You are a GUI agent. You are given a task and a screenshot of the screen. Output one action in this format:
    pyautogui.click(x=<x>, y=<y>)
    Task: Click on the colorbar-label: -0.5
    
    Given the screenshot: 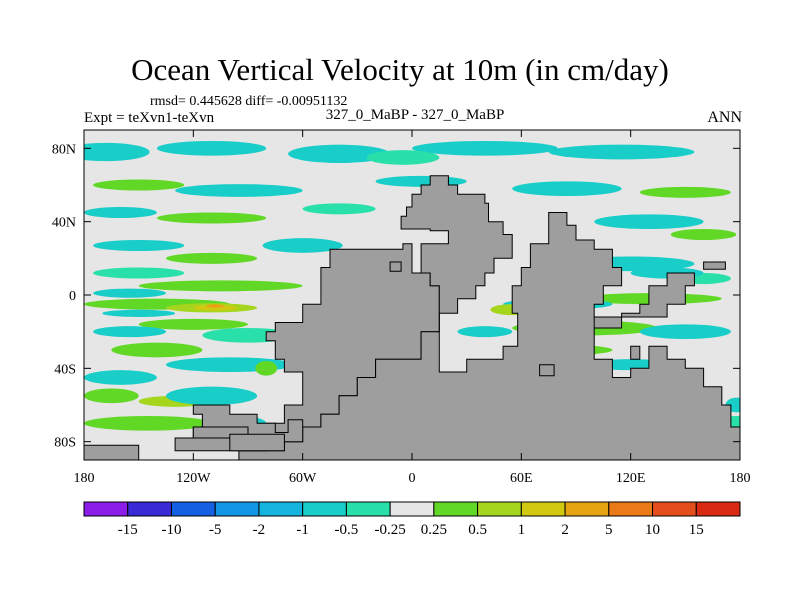 What is the action you would take?
    pyautogui.click(x=347, y=530)
    